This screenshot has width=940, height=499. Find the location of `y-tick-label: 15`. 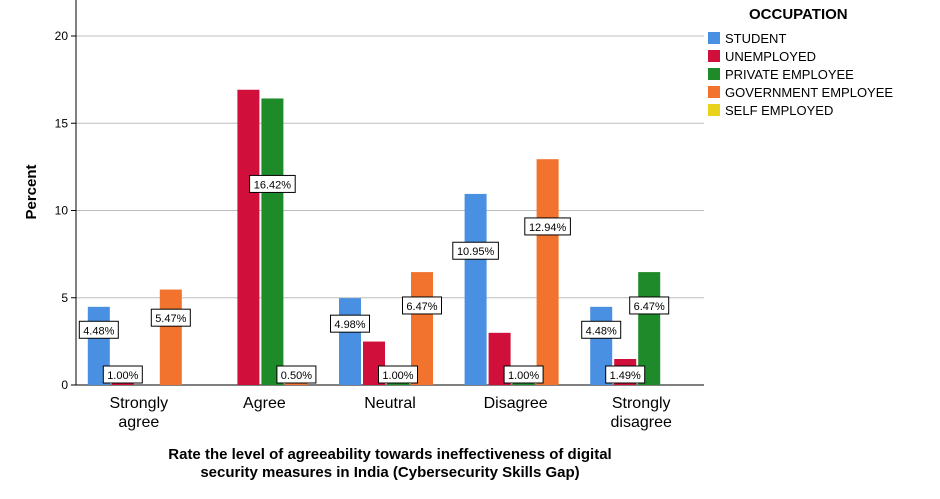

y-tick-label: 15 is located at coordinates (62, 123).